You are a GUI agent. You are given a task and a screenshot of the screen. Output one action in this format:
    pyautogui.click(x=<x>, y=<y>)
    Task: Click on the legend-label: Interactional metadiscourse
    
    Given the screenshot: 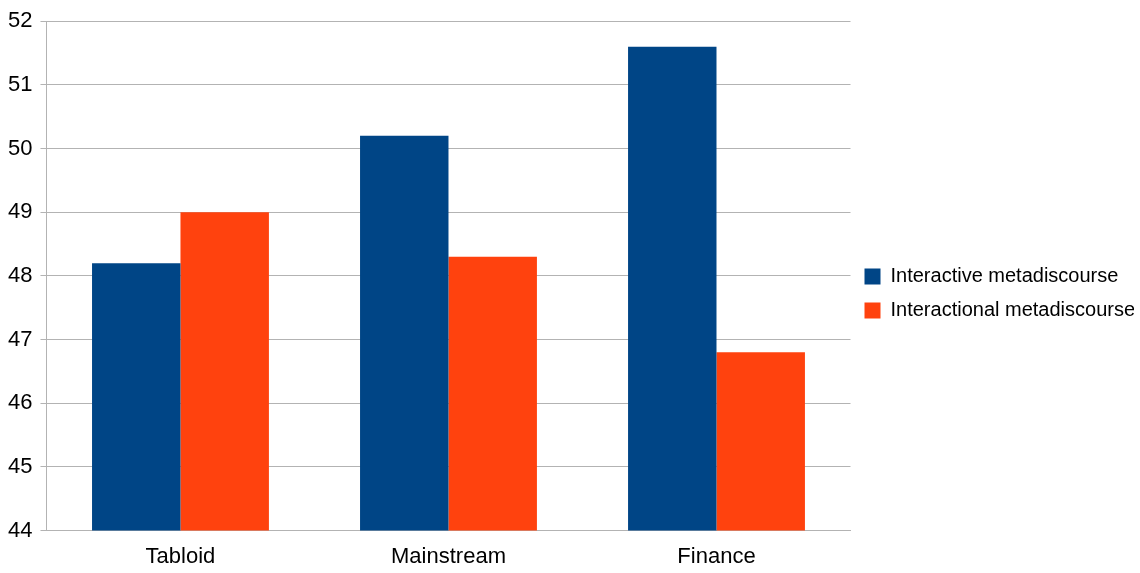 What is the action you would take?
    pyautogui.click(x=1013, y=309)
    